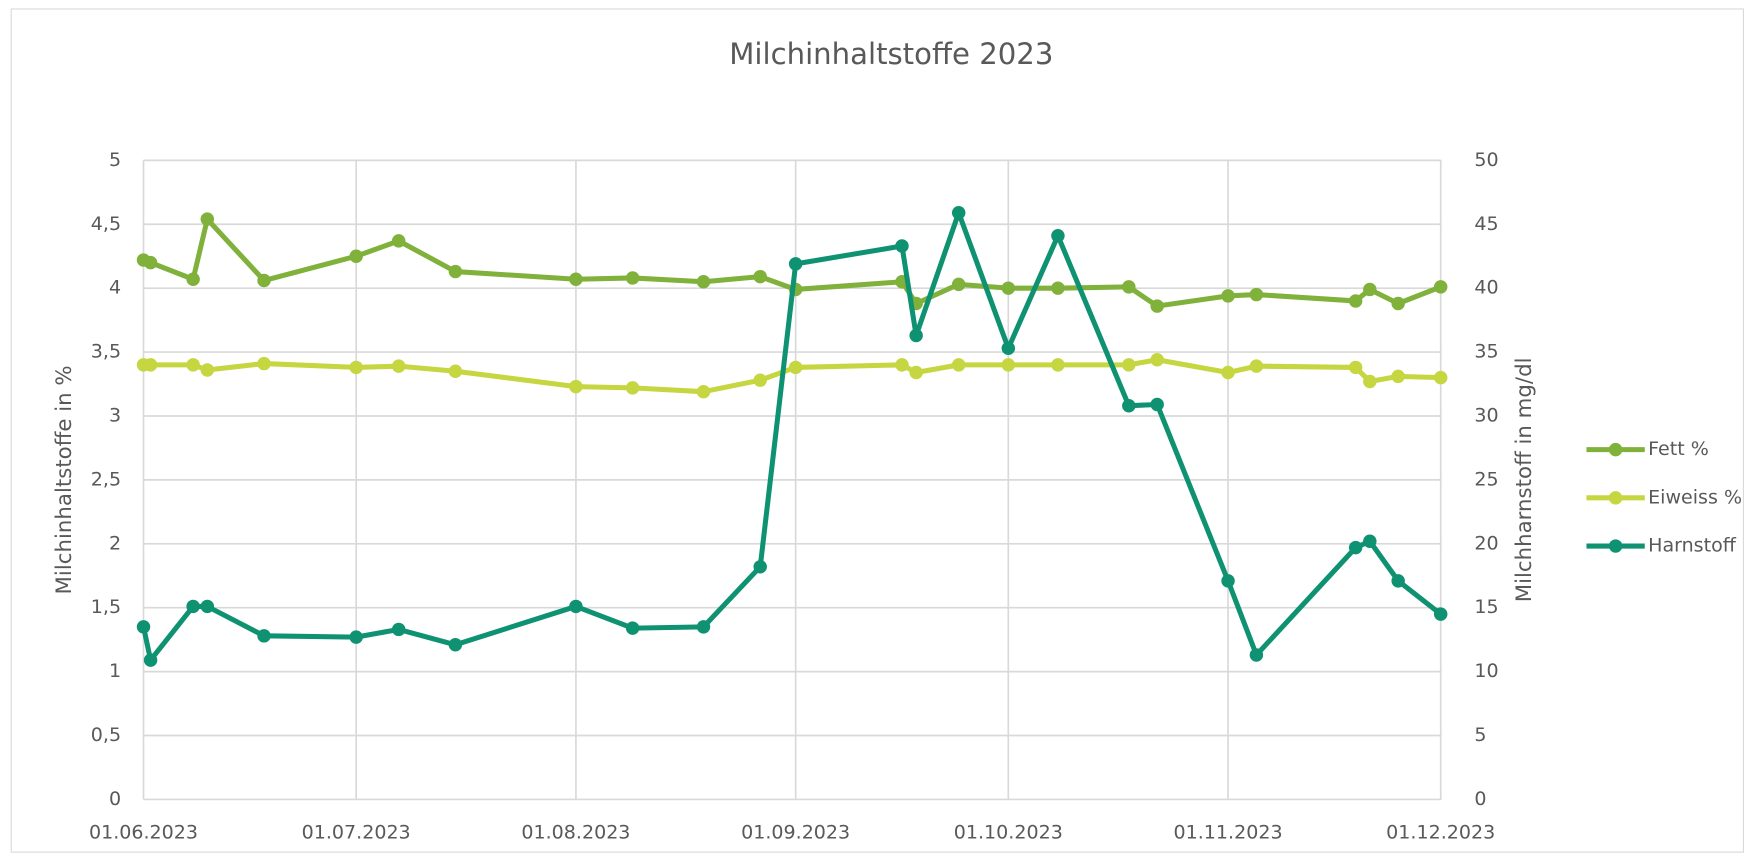 The height and width of the screenshot is (860, 1758). I want to click on y-axis-title: Milchinhaltstoffe in %, so click(64, 479).